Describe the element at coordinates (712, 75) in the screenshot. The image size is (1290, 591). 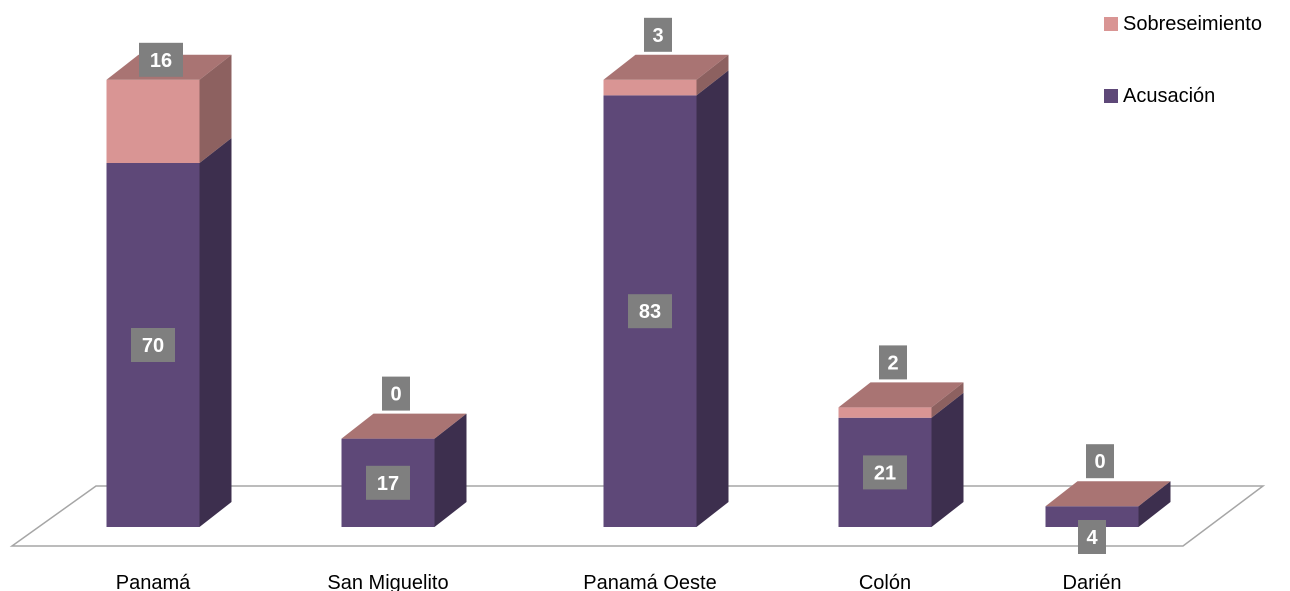
I see `bar-3-sobreseimiento-side` at that location.